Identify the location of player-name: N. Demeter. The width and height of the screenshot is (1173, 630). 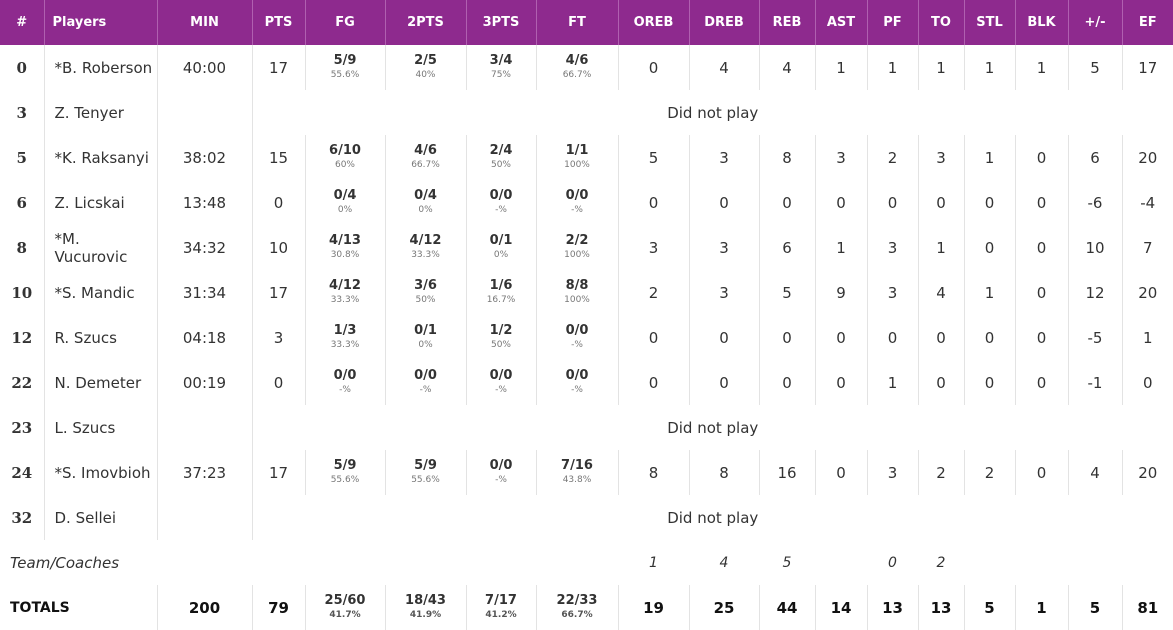
(101, 382).